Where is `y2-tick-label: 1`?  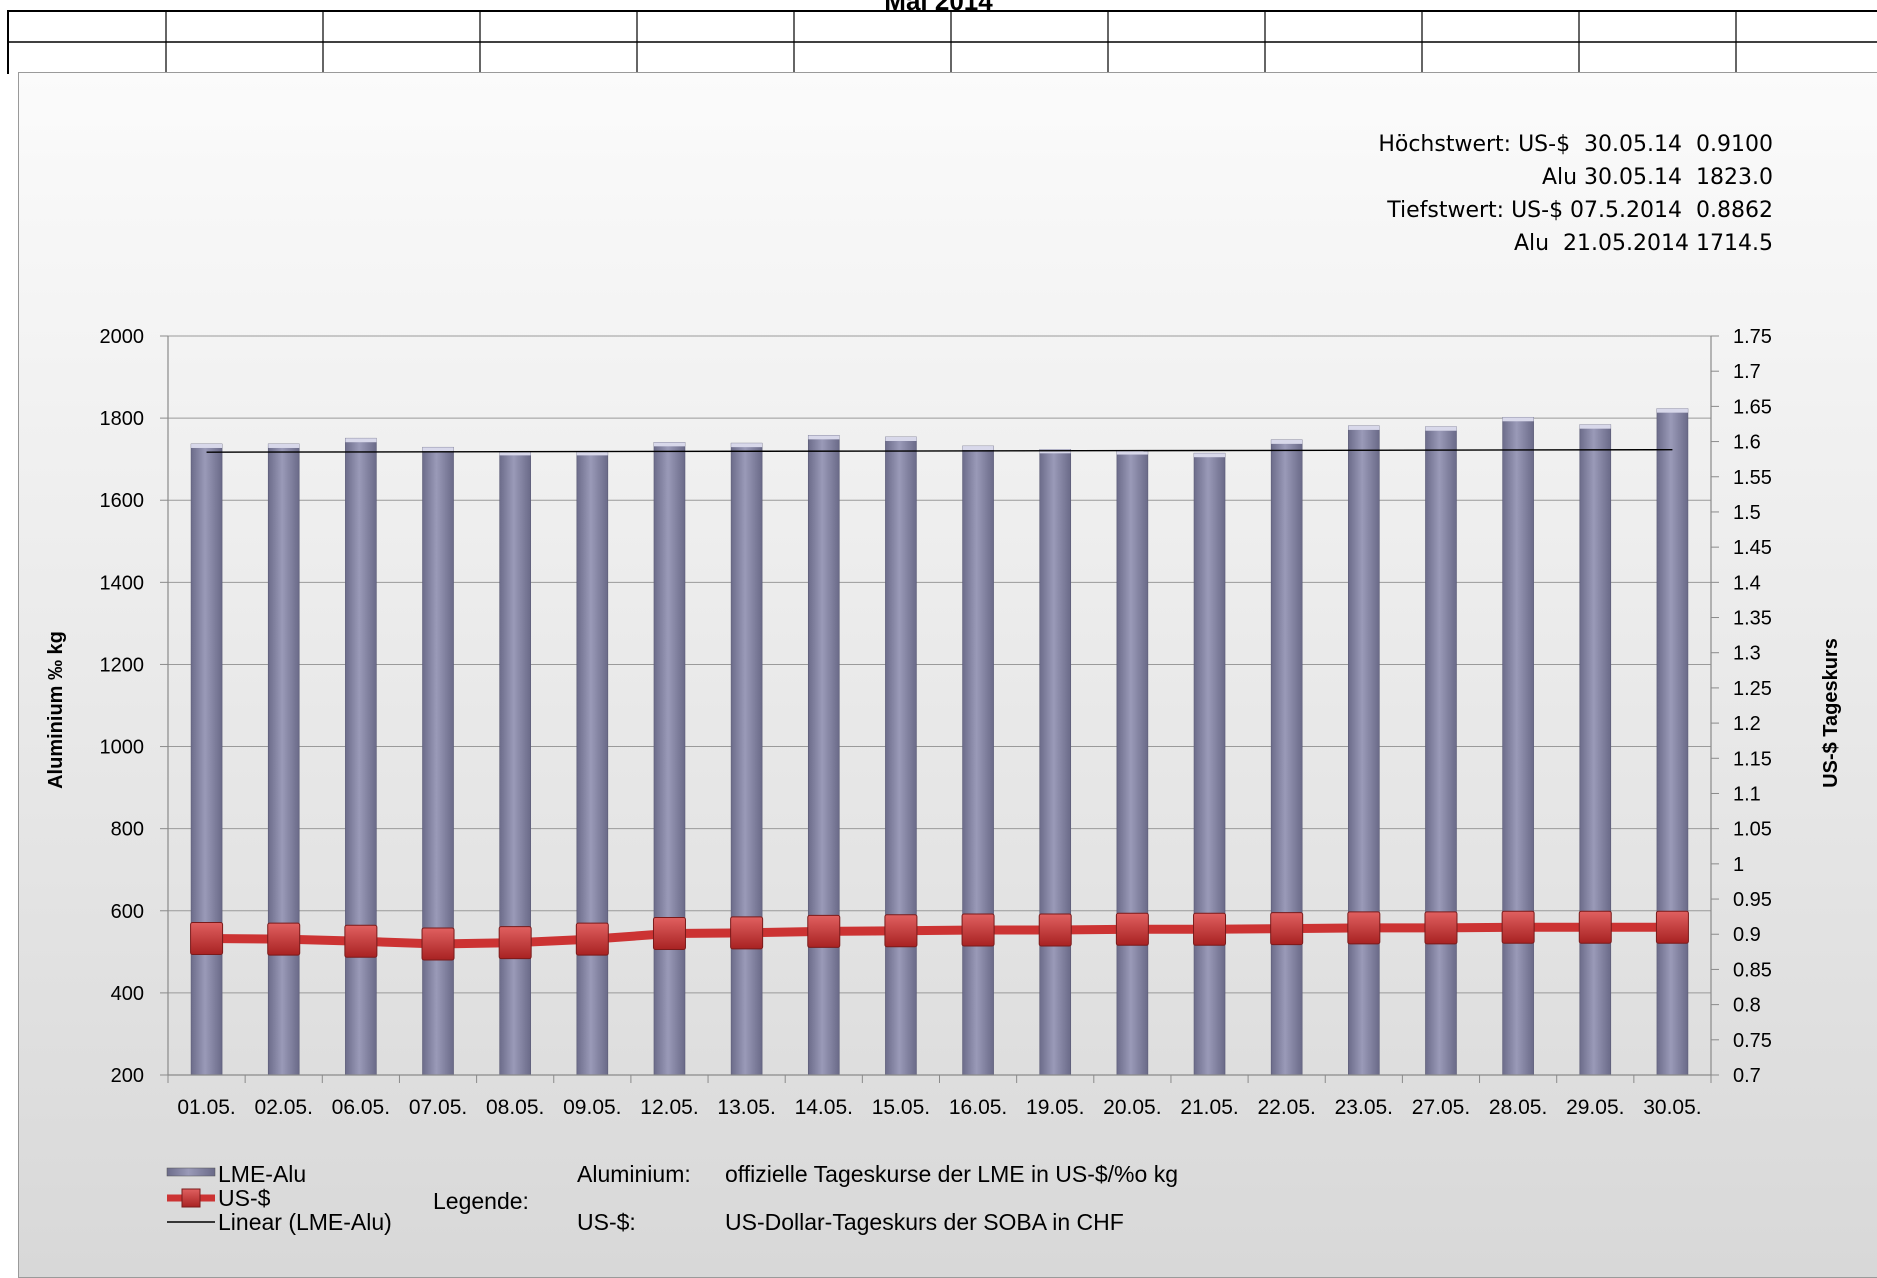
y2-tick-label: 1 is located at coordinates (1738, 865).